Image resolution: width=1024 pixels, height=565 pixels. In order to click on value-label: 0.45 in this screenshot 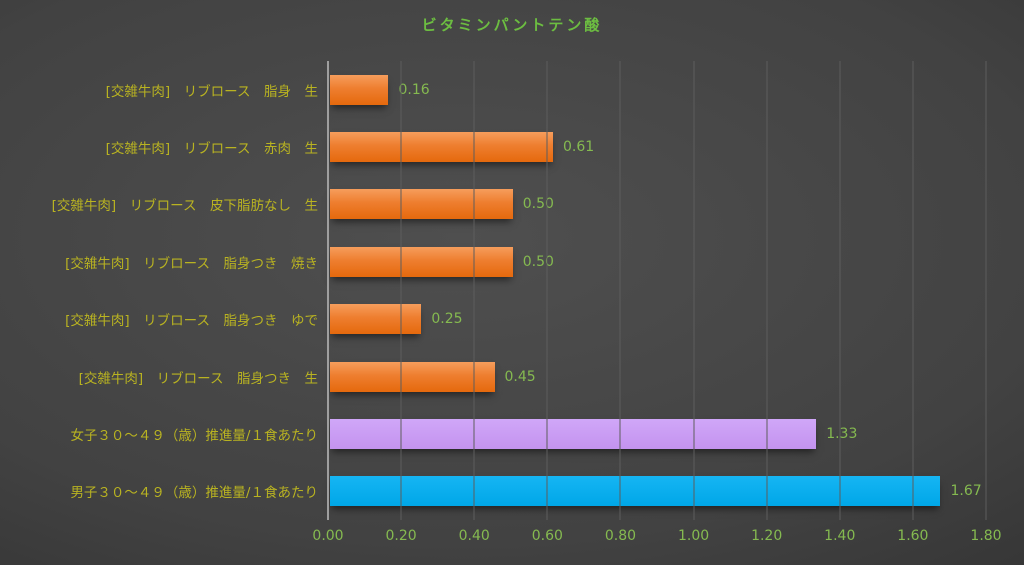, I will do `click(520, 376)`.